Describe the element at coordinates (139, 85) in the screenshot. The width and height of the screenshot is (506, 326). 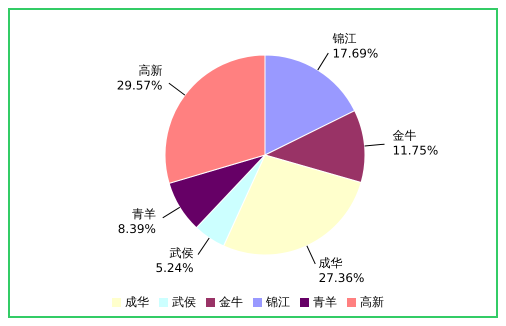
I see `data-label: 29.57%` at that location.